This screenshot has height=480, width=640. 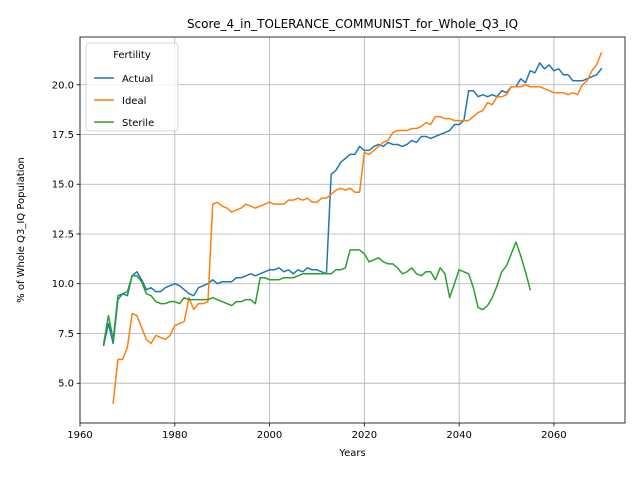 What do you see at coordinates (174, 435) in the screenshot?
I see `x-tick-label: 1980` at bounding box center [174, 435].